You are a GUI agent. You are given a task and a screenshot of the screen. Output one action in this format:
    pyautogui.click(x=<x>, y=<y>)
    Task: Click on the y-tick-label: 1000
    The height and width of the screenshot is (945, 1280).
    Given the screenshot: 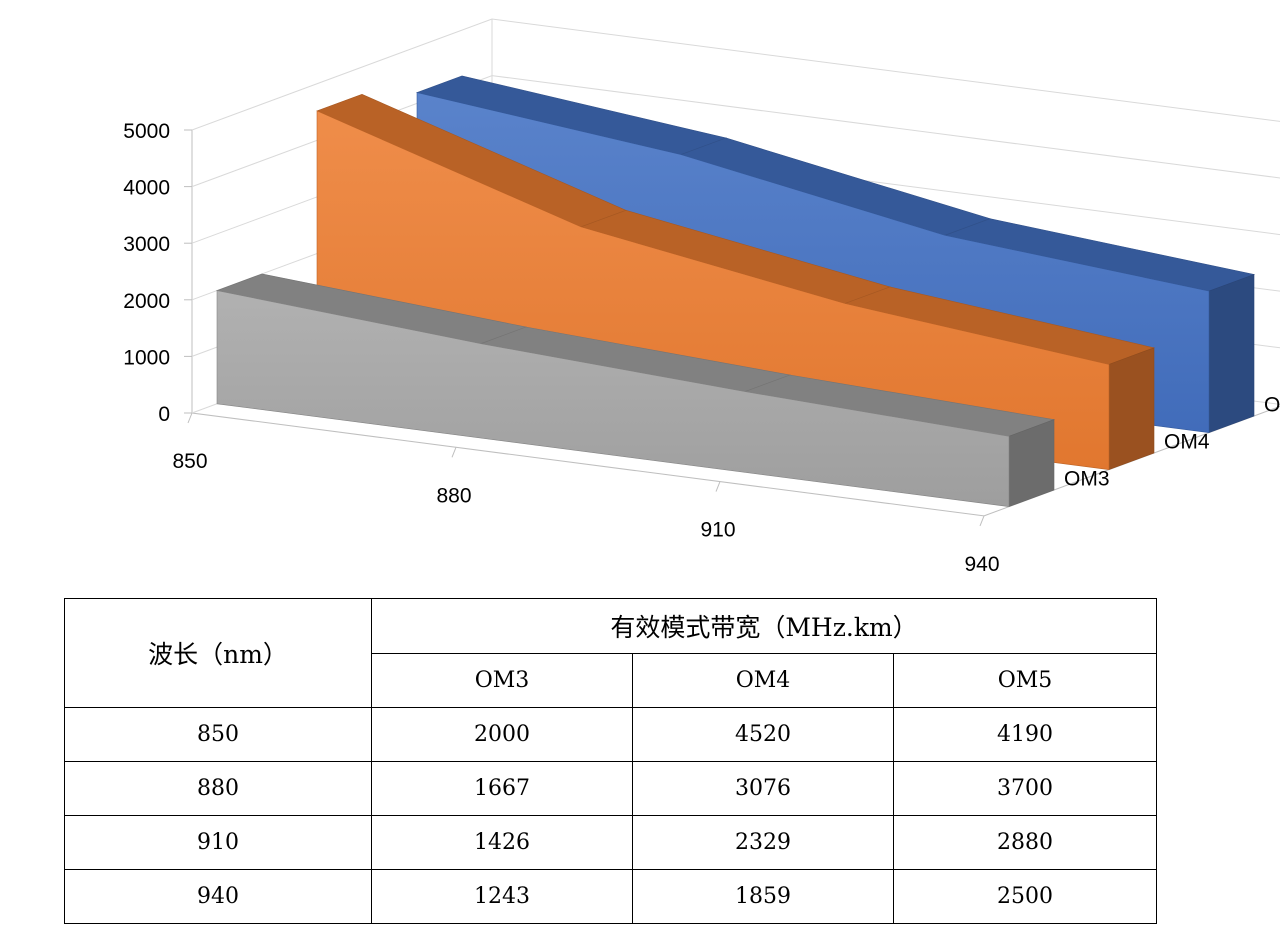 What is the action you would take?
    pyautogui.click(x=146, y=357)
    